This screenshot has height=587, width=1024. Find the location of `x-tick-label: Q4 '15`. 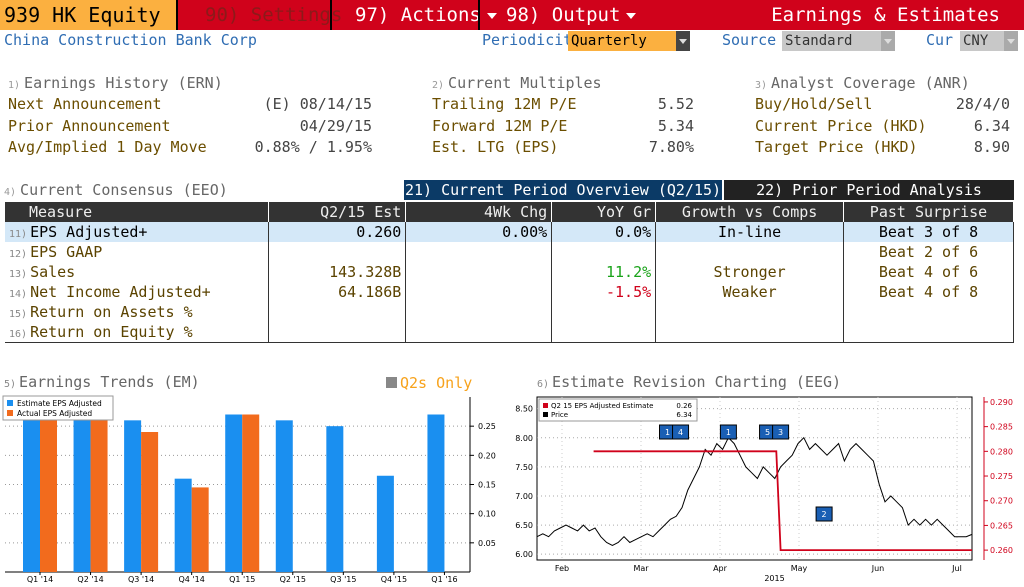

x-tick-label: Q4 '15 is located at coordinates (394, 579).